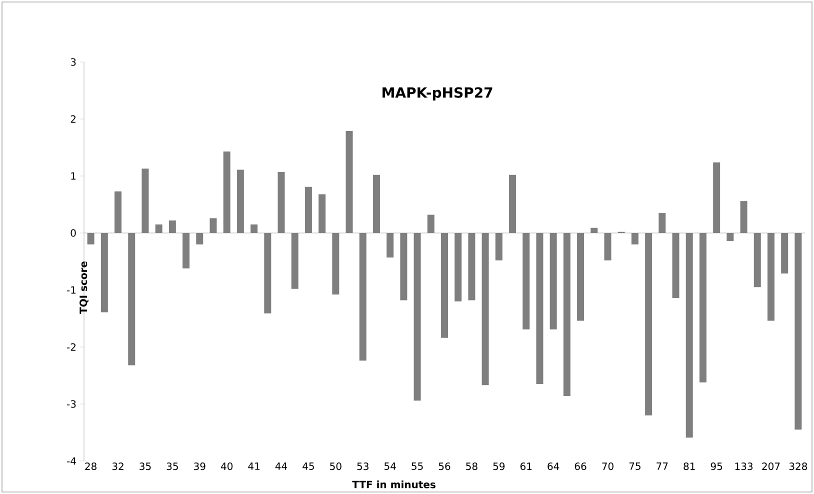 This screenshot has height=494, width=814. Describe the element at coordinates (437, 94) in the screenshot. I see `text: MAPK-pHSP27` at that location.